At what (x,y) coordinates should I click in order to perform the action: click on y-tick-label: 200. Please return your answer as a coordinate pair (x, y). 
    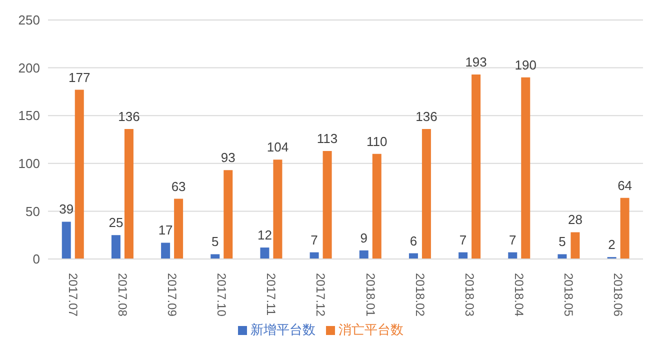
    Looking at the image, I should click on (29, 68).